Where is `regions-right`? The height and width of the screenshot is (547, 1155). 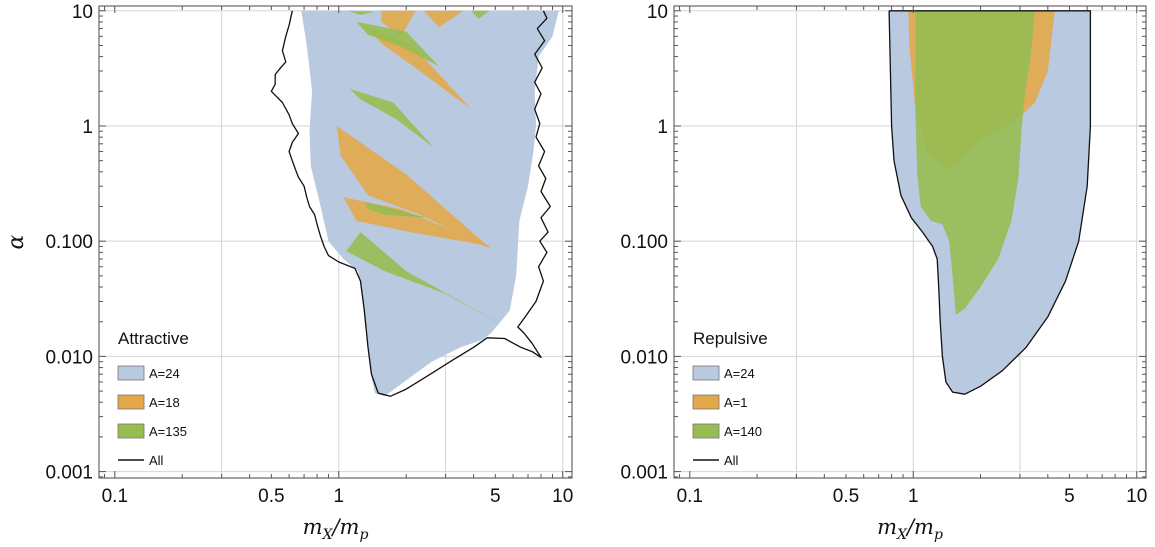 regions-right is located at coordinates (990, 202).